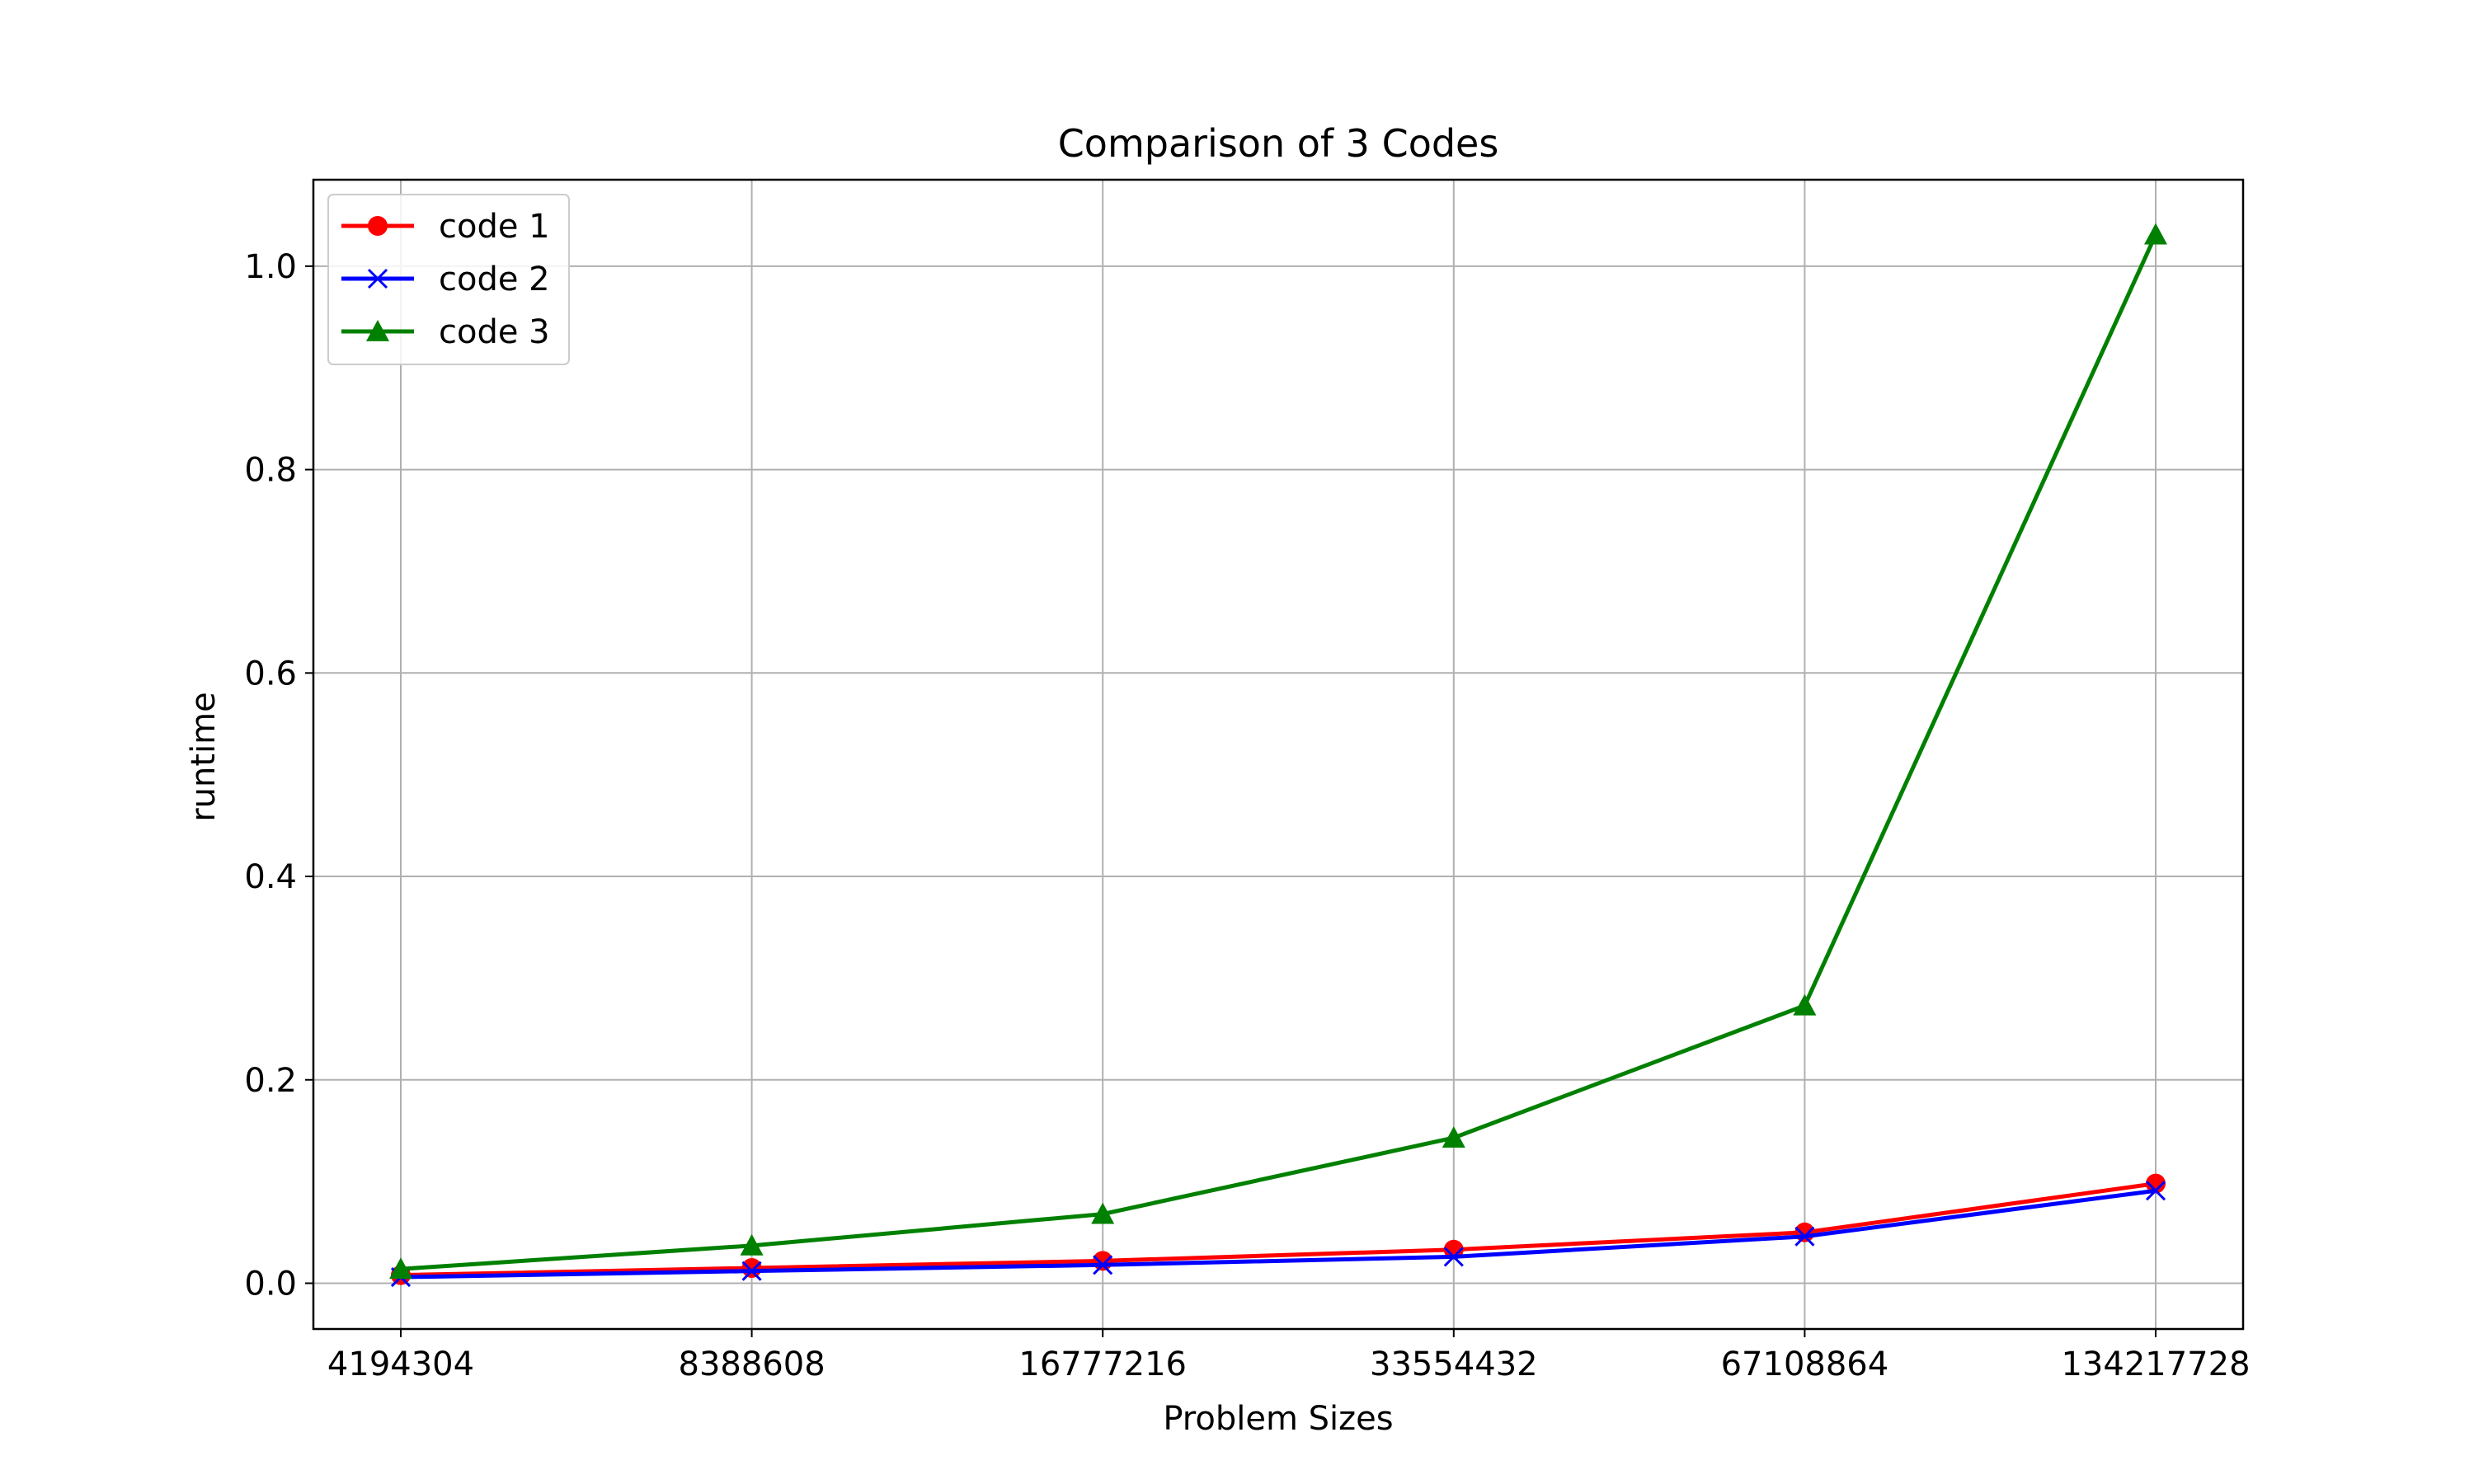 Image resolution: width=2474 pixels, height=1484 pixels. What do you see at coordinates (270, 1284) in the screenshot?
I see `y-tick-label: 0.0` at bounding box center [270, 1284].